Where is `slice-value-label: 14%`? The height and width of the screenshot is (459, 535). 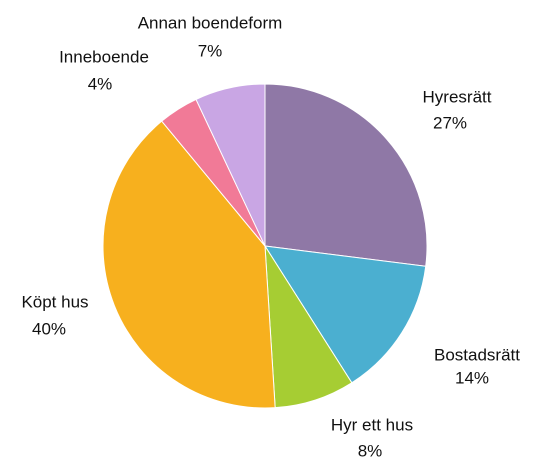 slice-value-label: 14% is located at coordinates (472, 377).